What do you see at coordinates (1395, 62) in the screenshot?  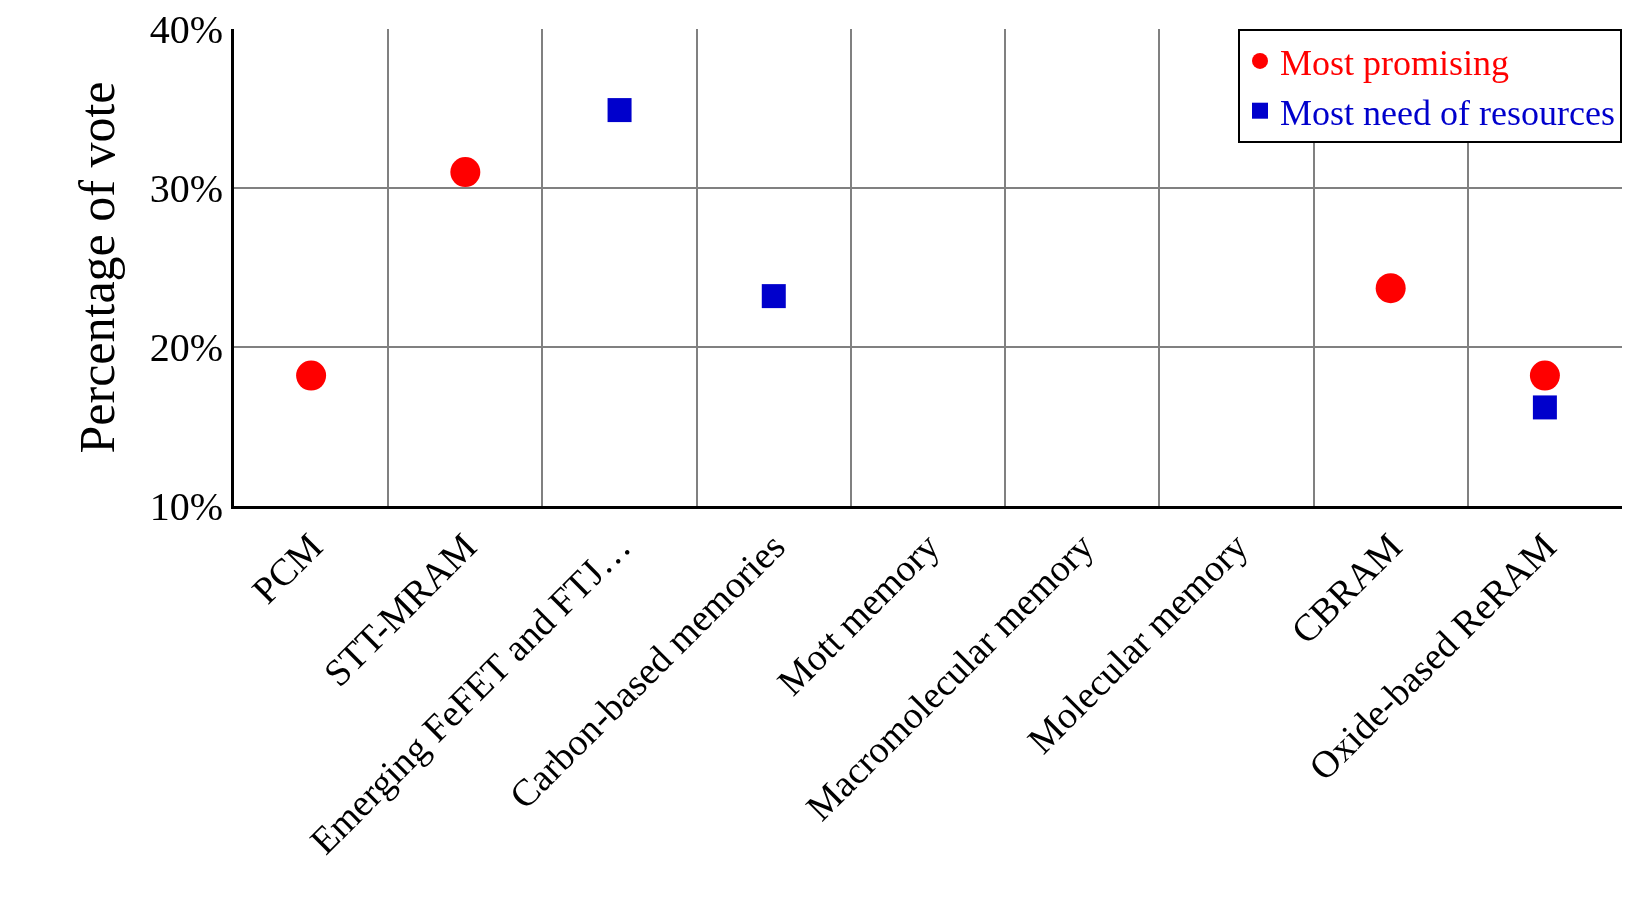 I see `legend-label: Most promising` at bounding box center [1395, 62].